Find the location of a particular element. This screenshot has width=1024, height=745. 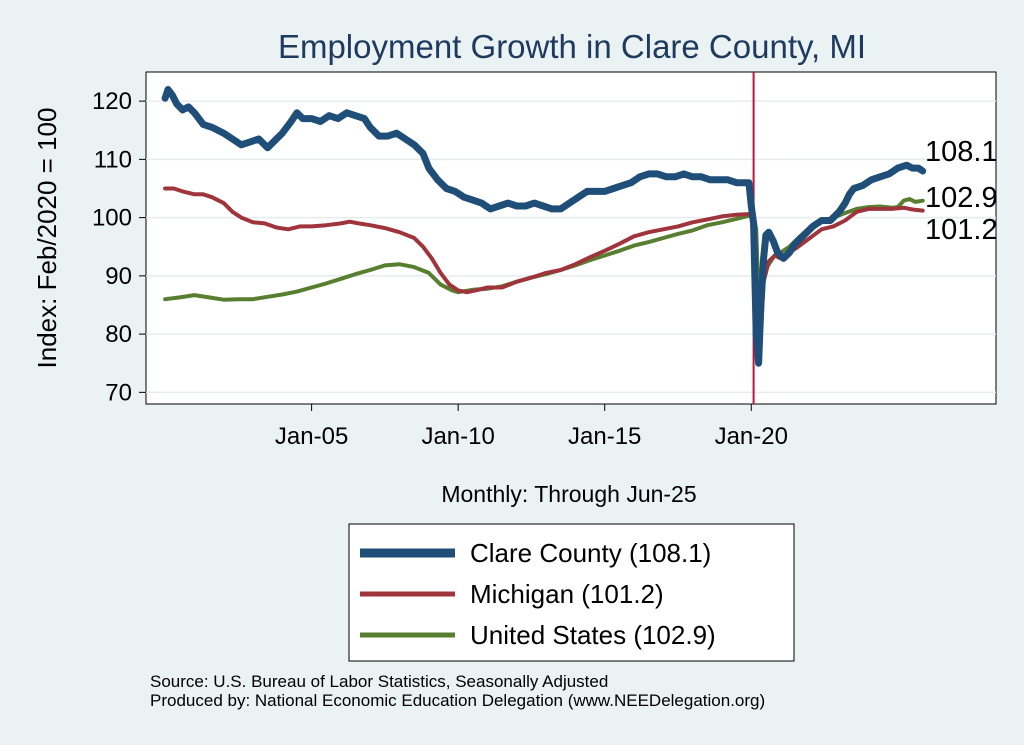

x-tick-label: Jan-20 is located at coordinates (751, 436).